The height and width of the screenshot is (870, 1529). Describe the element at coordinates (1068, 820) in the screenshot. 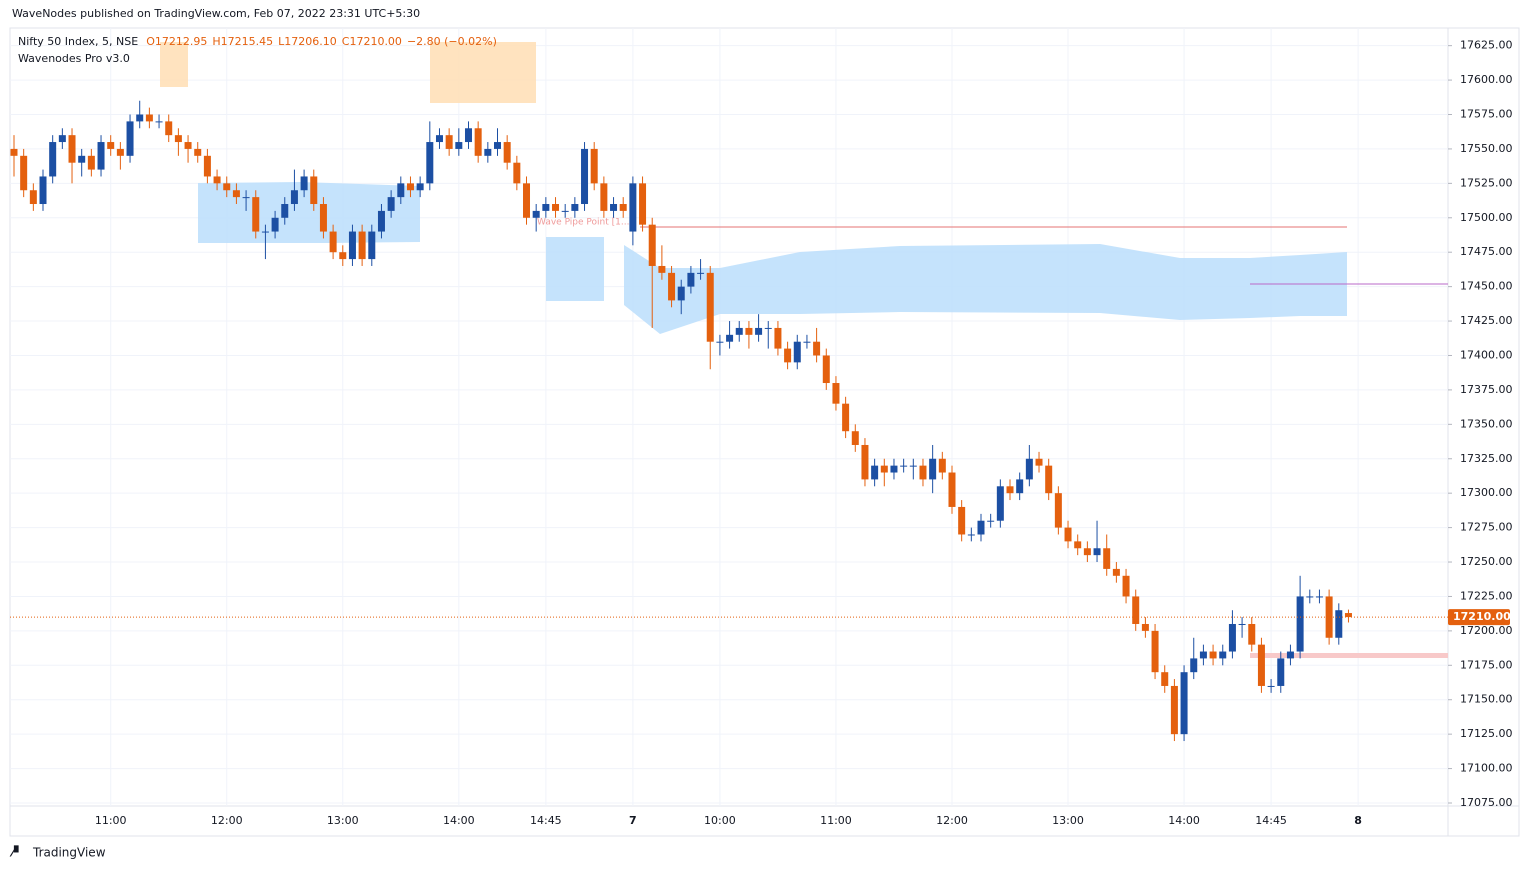

I see `x-tick-label: 13:00` at that location.